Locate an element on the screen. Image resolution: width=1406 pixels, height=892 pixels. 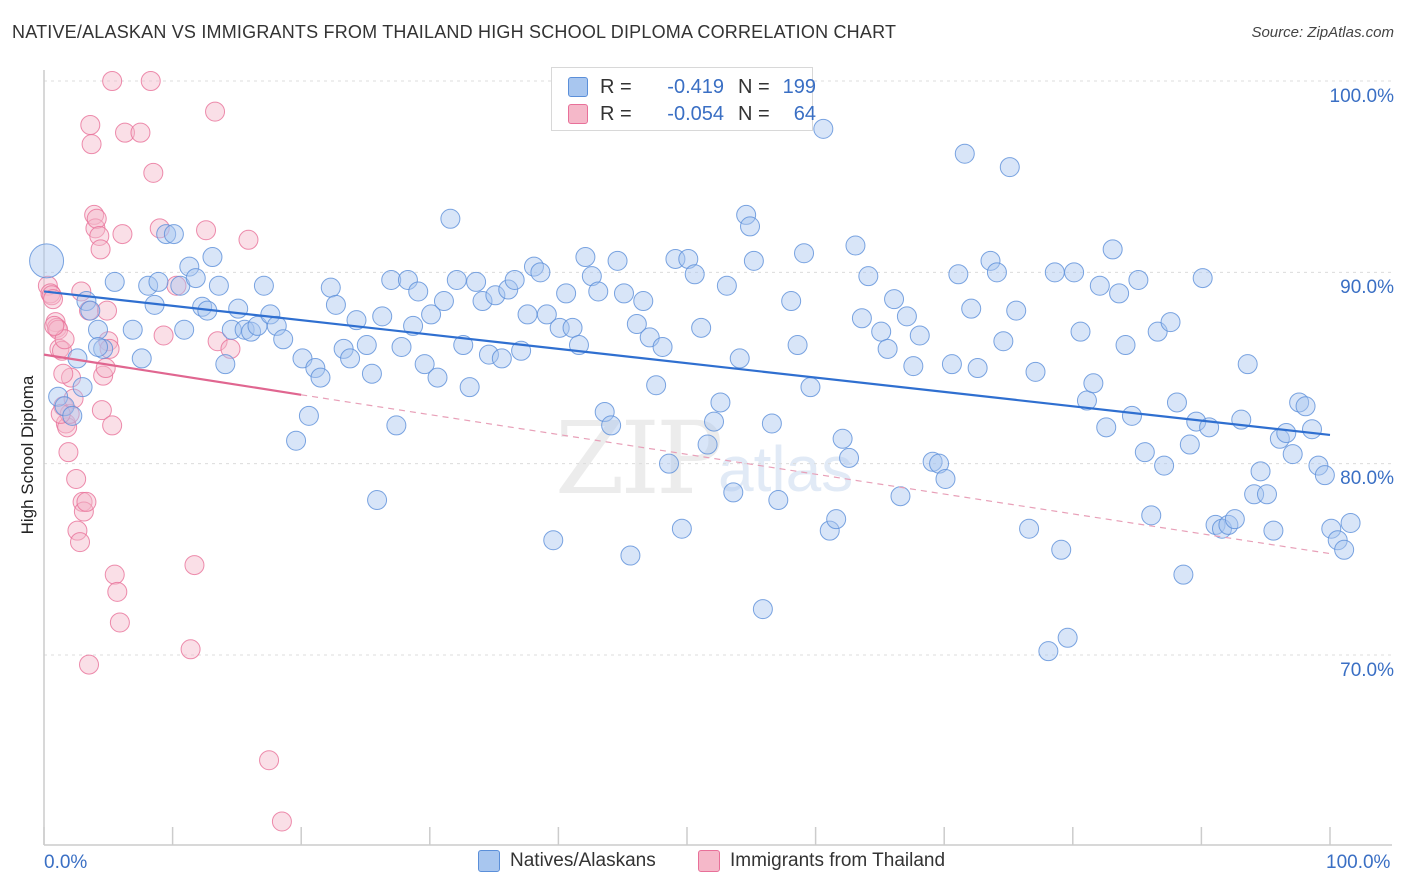
thailand-legend-swatch is located at coordinates (709, 861).